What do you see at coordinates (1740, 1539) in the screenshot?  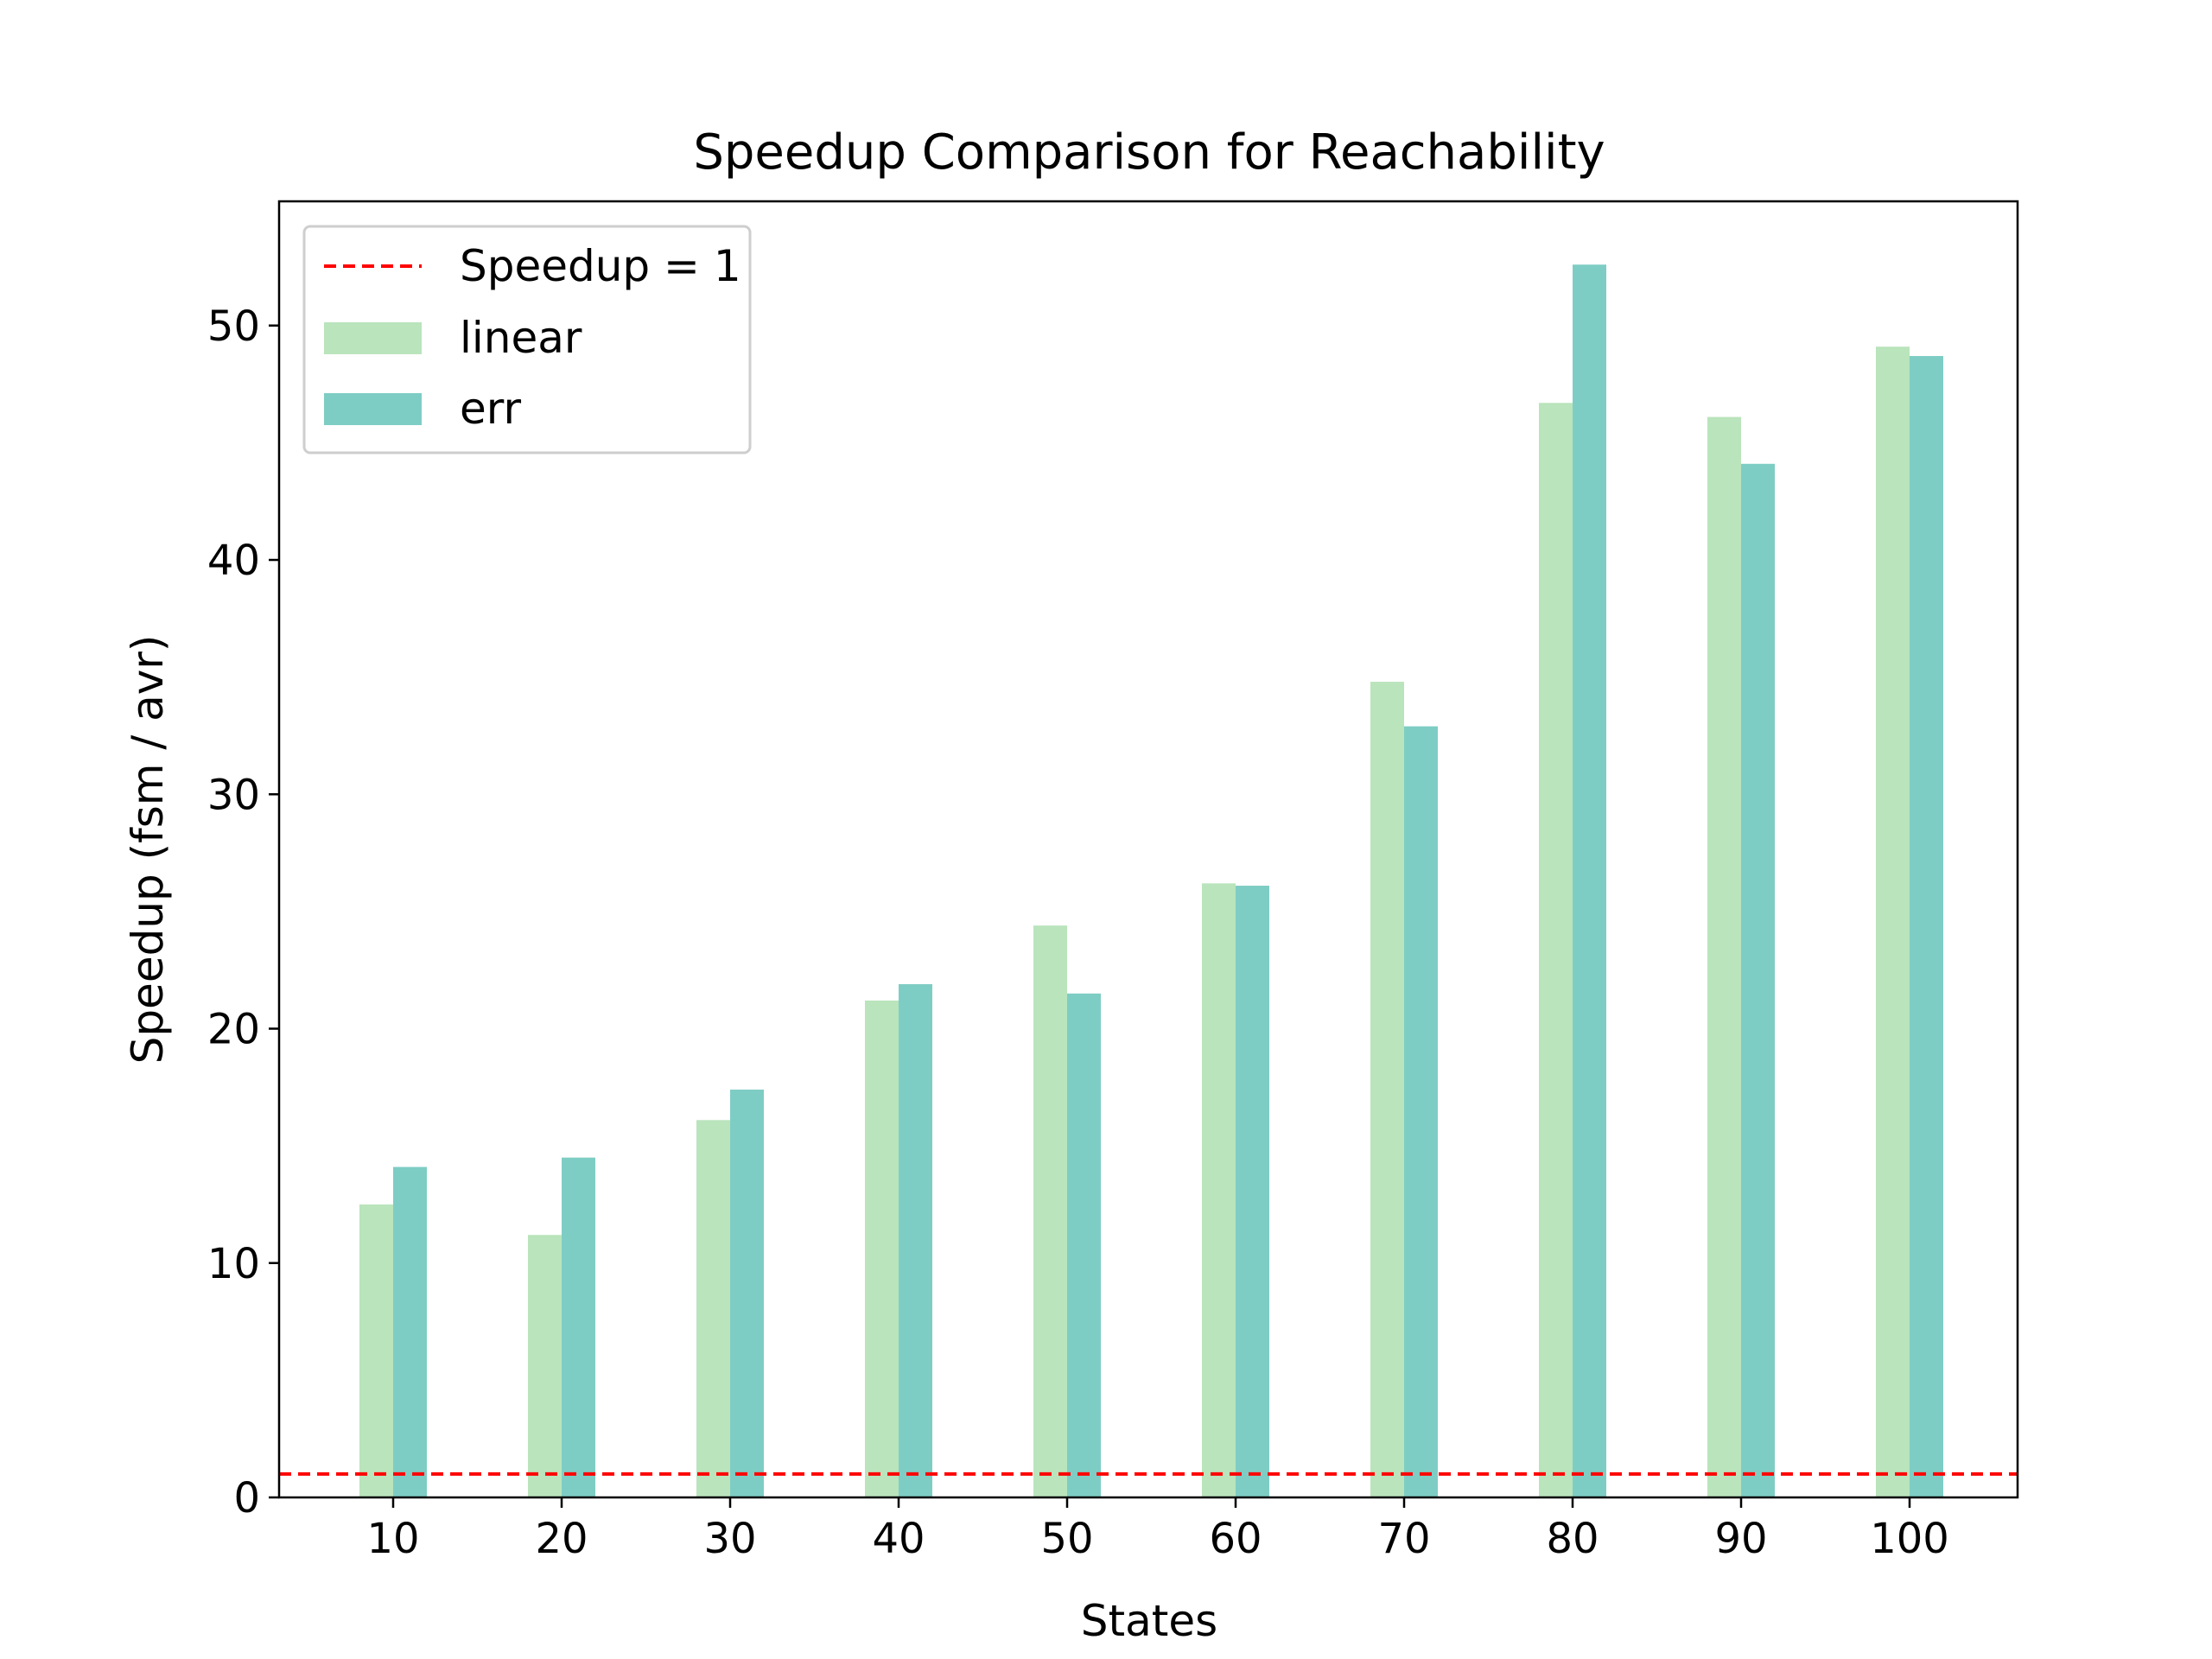 I see `x-tick-label-90: 90` at bounding box center [1740, 1539].